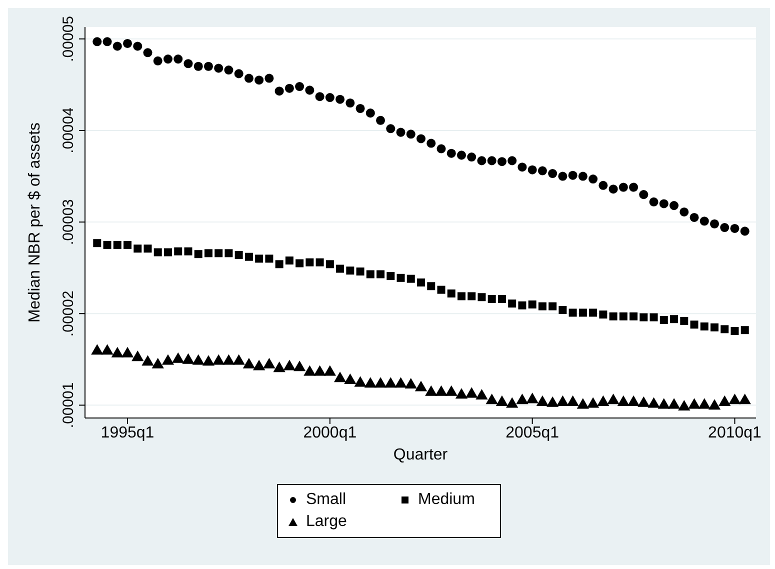 The height and width of the screenshot is (569, 775). What do you see at coordinates (735, 433) in the screenshot?
I see `x-tick-label: 2010q1` at bounding box center [735, 433].